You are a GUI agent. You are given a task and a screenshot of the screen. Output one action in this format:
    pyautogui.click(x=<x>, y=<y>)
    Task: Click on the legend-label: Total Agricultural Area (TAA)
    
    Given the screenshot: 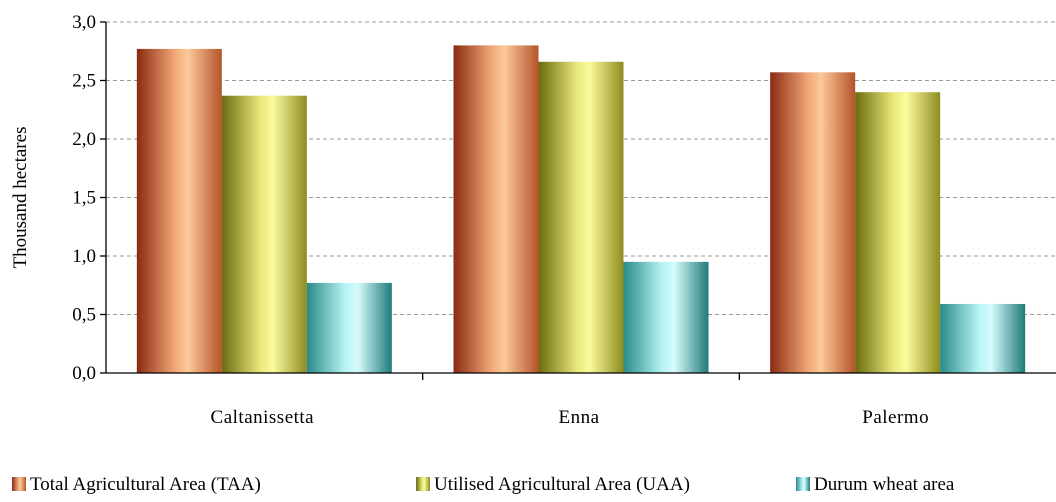 What is the action you would take?
    pyautogui.click(x=145, y=484)
    